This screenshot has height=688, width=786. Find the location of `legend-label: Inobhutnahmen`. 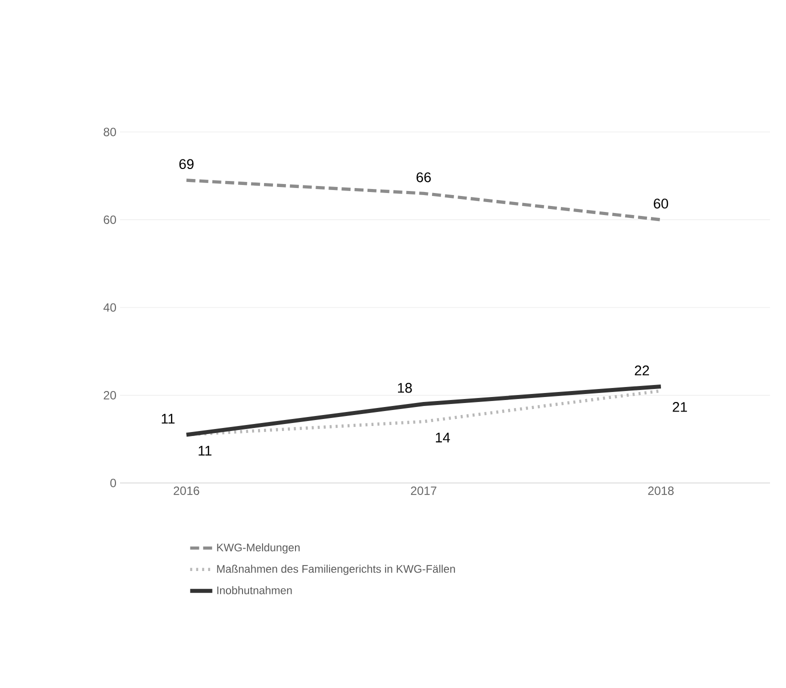

legend-label: Inobhutnahmen is located at coordinates (254, 590).